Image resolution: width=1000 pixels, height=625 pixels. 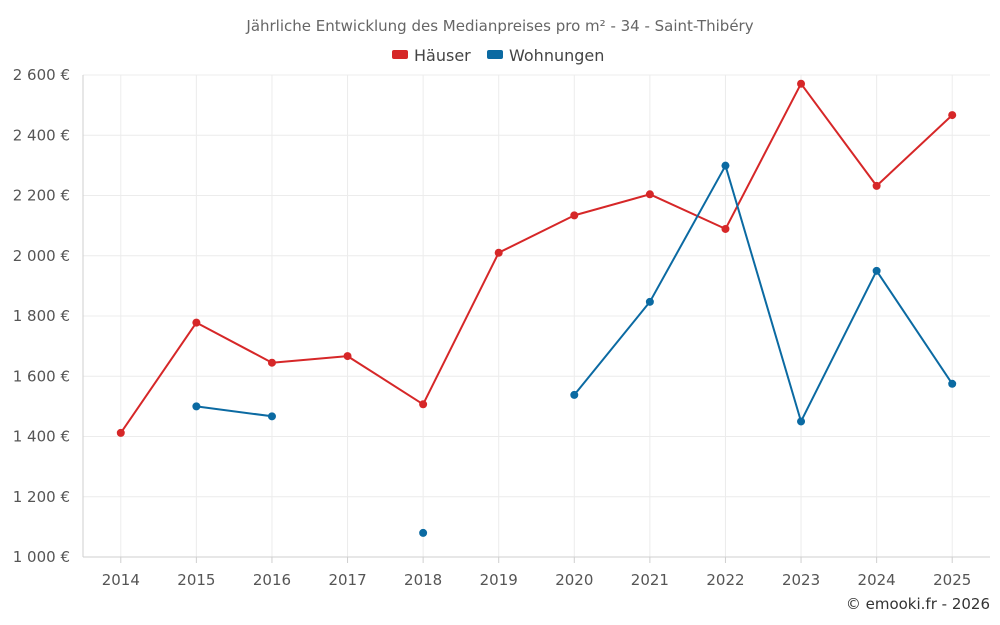 I want to click on y-tick-label: 1 600 €, so click(x=41, y=376).